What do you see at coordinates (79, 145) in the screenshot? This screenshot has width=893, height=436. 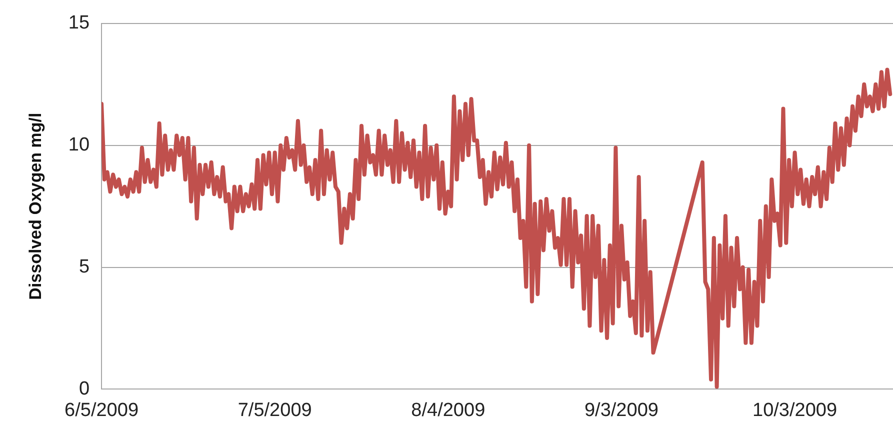 I see `y-tick-label: 10` at bounding box center [79, 145].